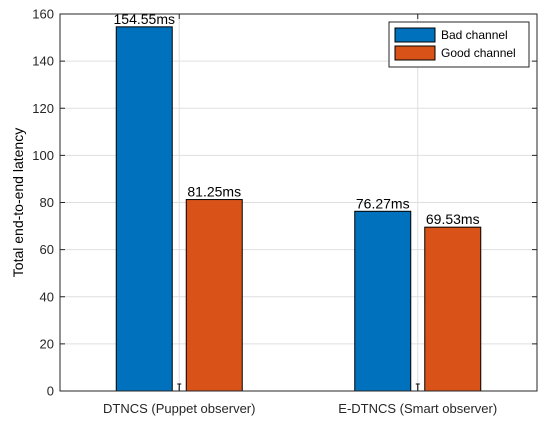 Image resolution: width=550 pixels, height=426 pixels. What do you see at coordinates (459, 44) in the screenshot?
I see `legend: Bad channel Good channel` at bounding box center [459, 44].